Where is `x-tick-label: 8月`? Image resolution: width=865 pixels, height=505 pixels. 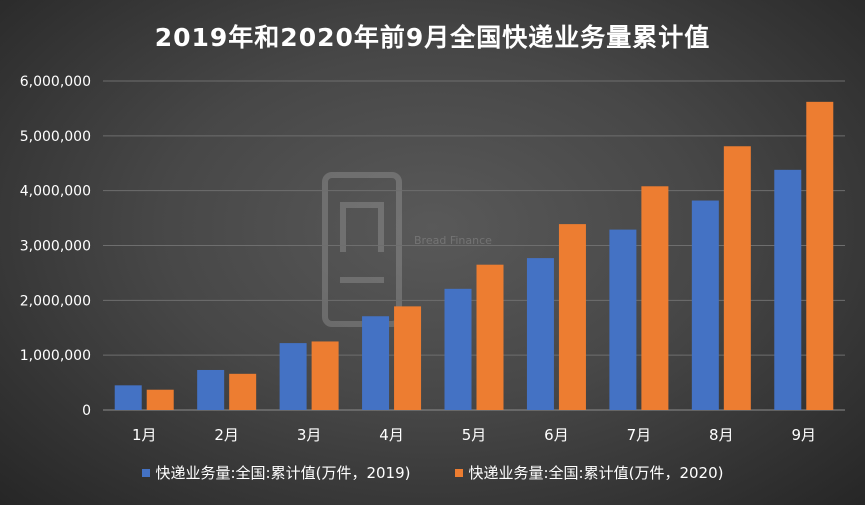
x-tick-label: 8月 is located at coordinates (721, 435).